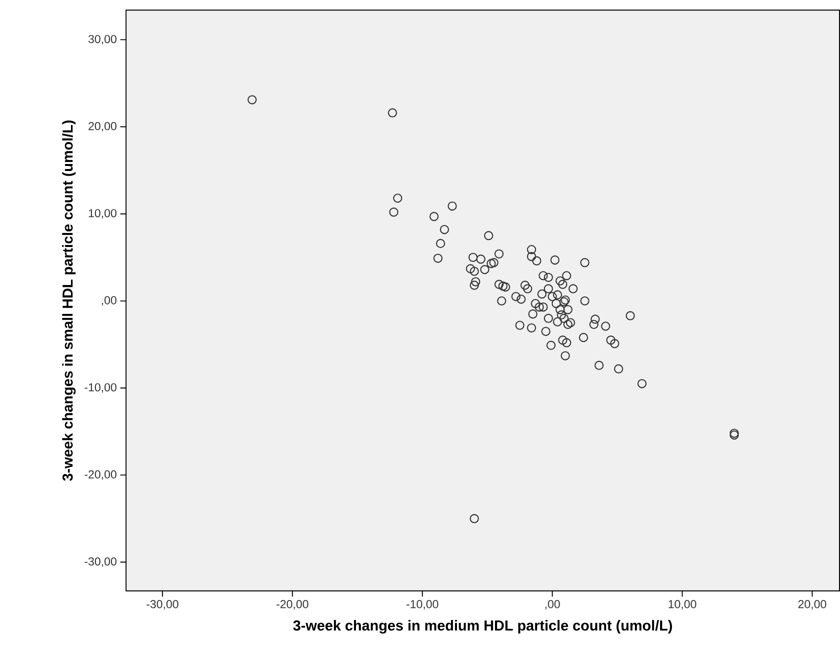 The width and height of the screenshot is (840, 651). Describe the element at coordinates (422, 605) in the screenshot. I see `x-tick-label: -10,00` at that location.